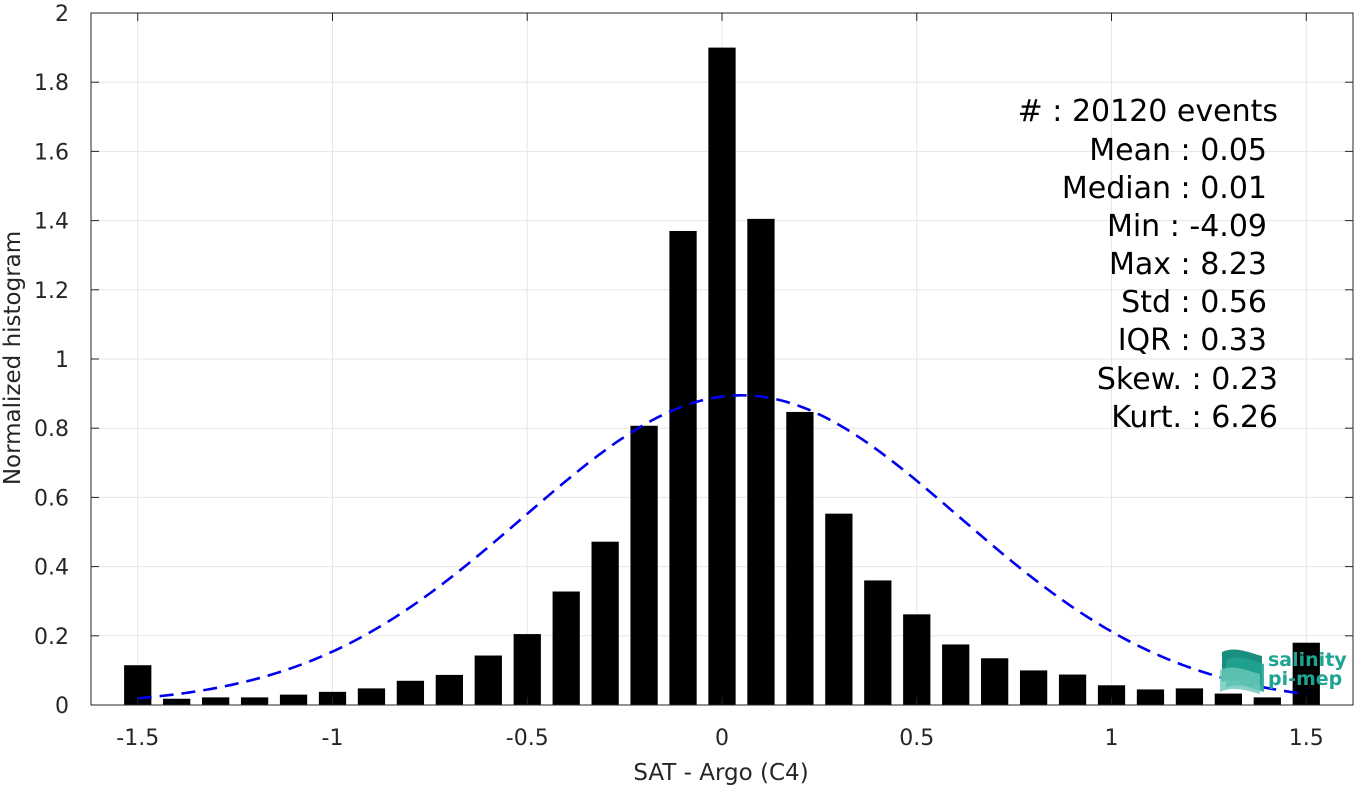 This screenshot has height=787, width=1367. I want to click on stat-iqr: IQR : 0.33, so click(1192, 340).